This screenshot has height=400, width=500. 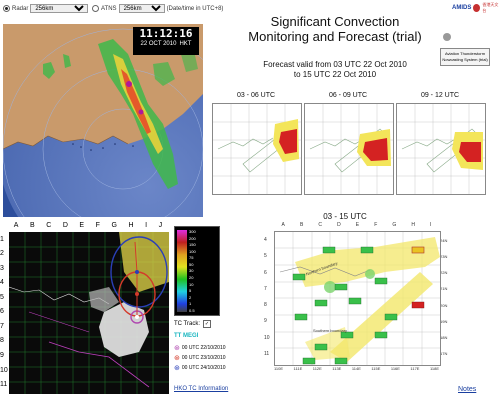 What do you see at coordinates (335, 74) in the screenshot?
I see `validity-line2: to 15 UTC 22 Oct 2010` at bounding box center [335, 74].